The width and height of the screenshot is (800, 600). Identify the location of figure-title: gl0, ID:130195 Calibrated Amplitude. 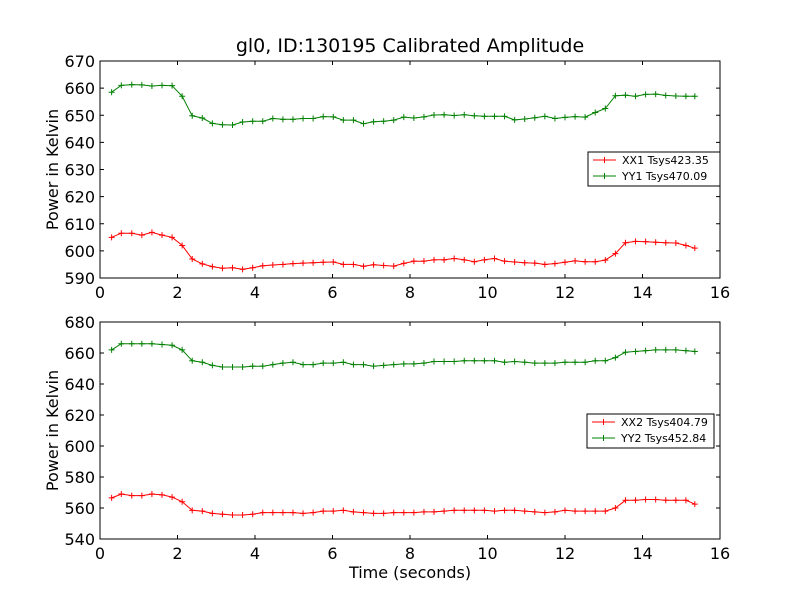
(410, 46).